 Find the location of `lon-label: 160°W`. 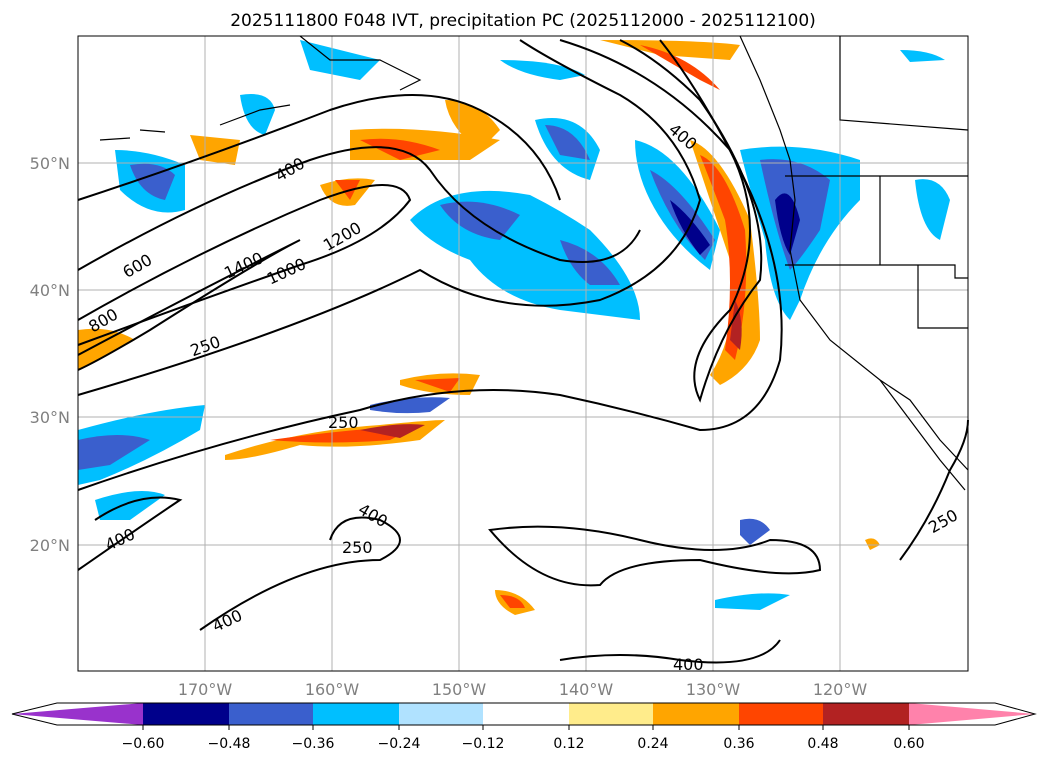

lon-label: 160°W is located at coordinates (332, 689).